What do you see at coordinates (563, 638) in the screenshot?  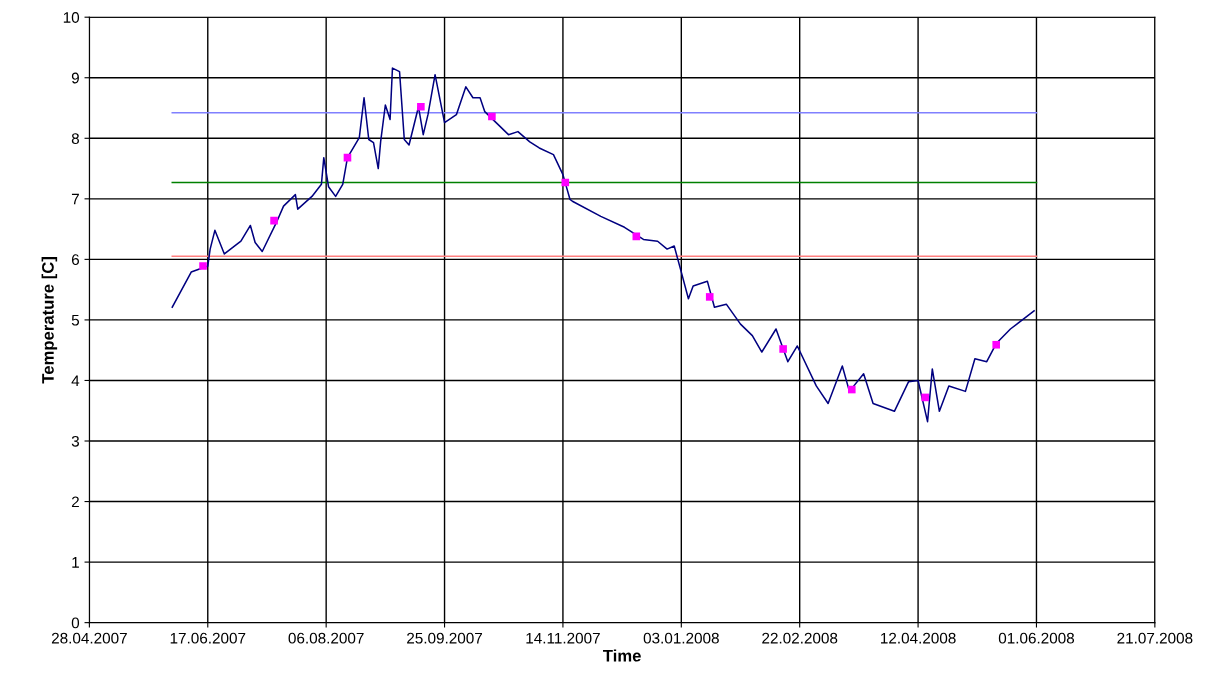 I see `x-tick-label: 14.11.2007` at bounding box center [563, 638].